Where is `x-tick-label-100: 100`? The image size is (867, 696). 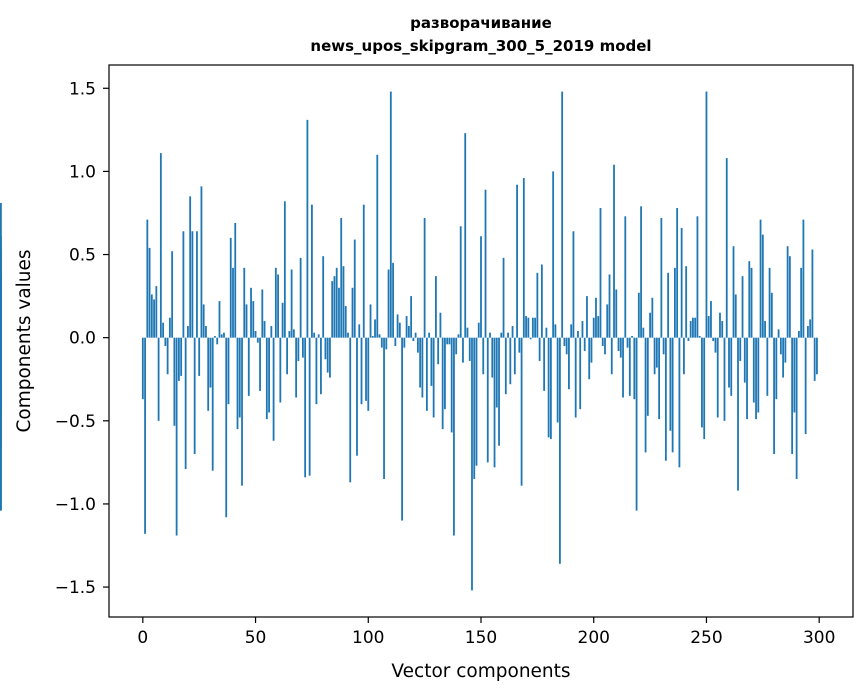 x-tick-label-100: 100 is located at coordinates (368, 638).